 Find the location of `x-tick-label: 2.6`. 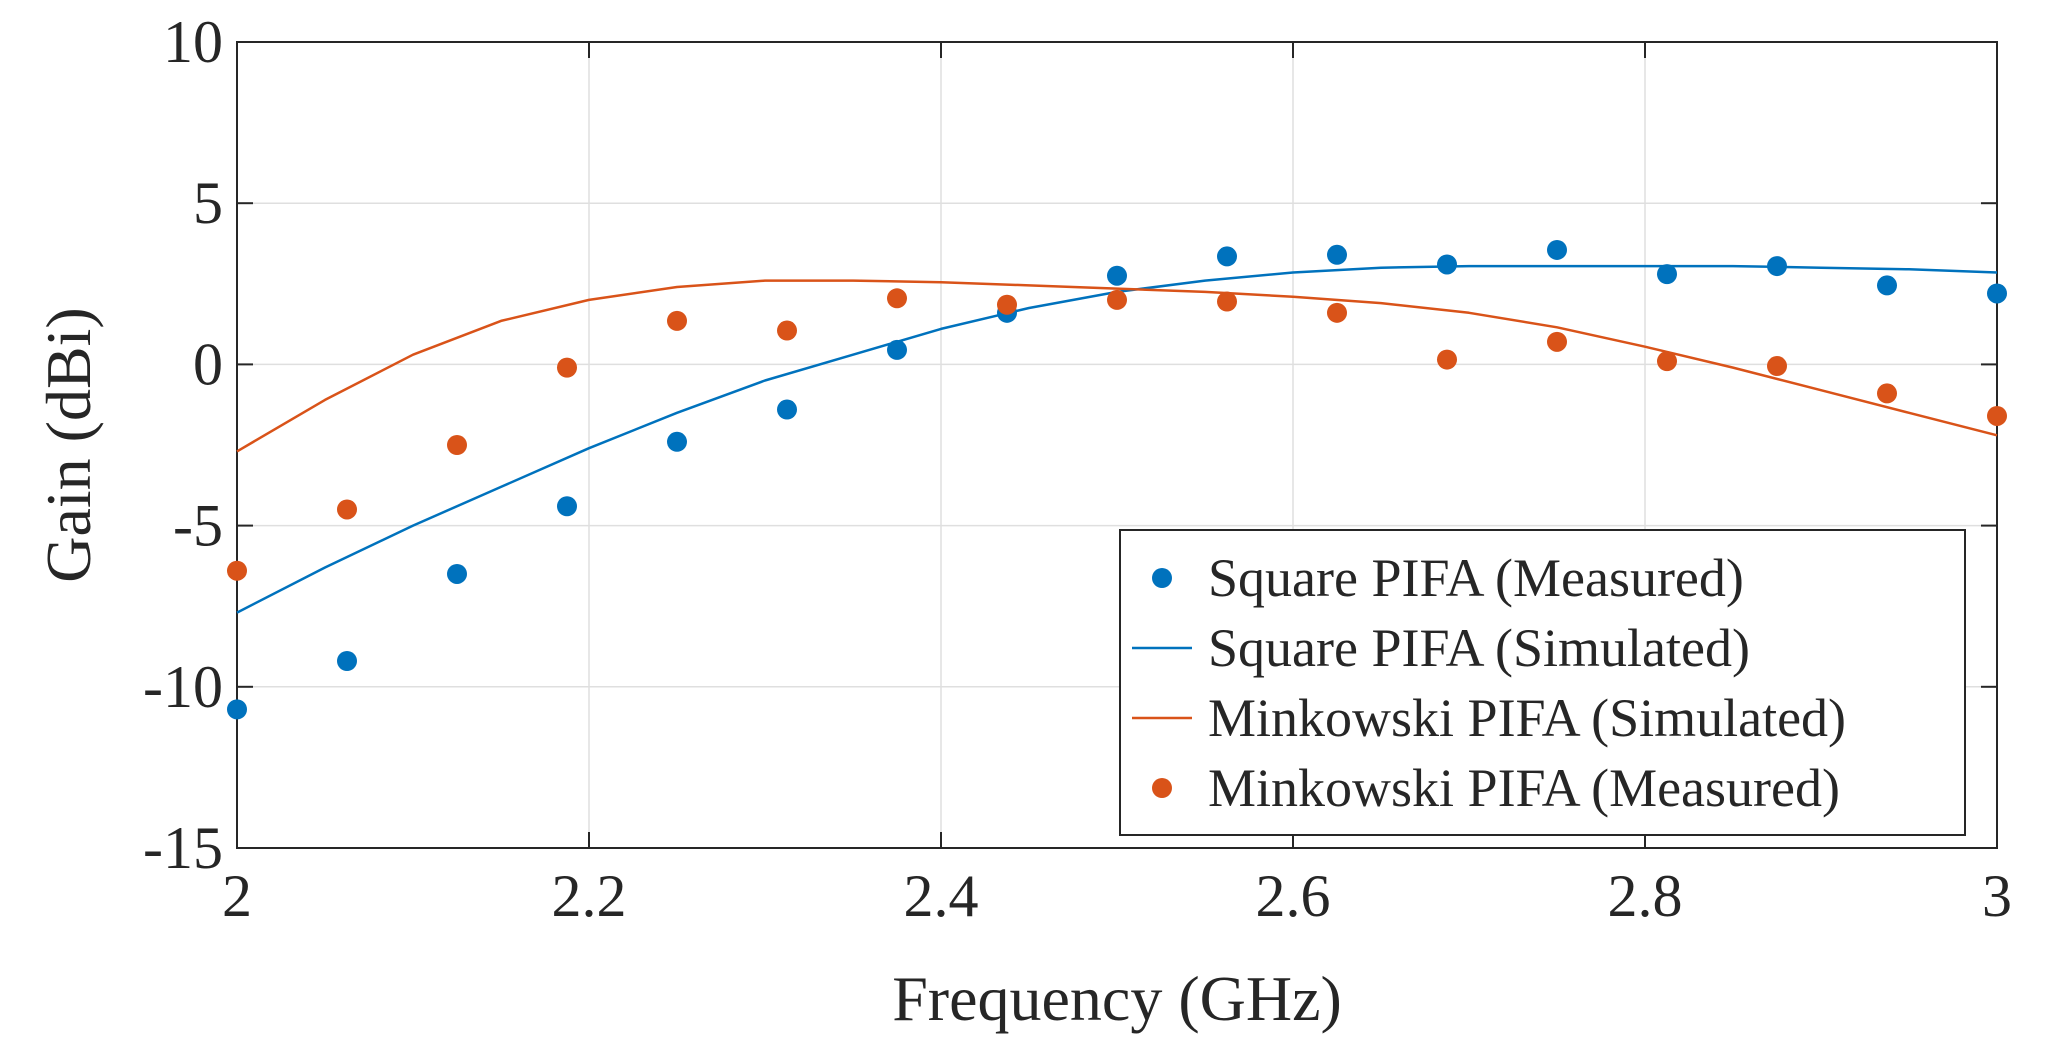

x-tick-label: 2.6 is located at coordinates (1293, 896).